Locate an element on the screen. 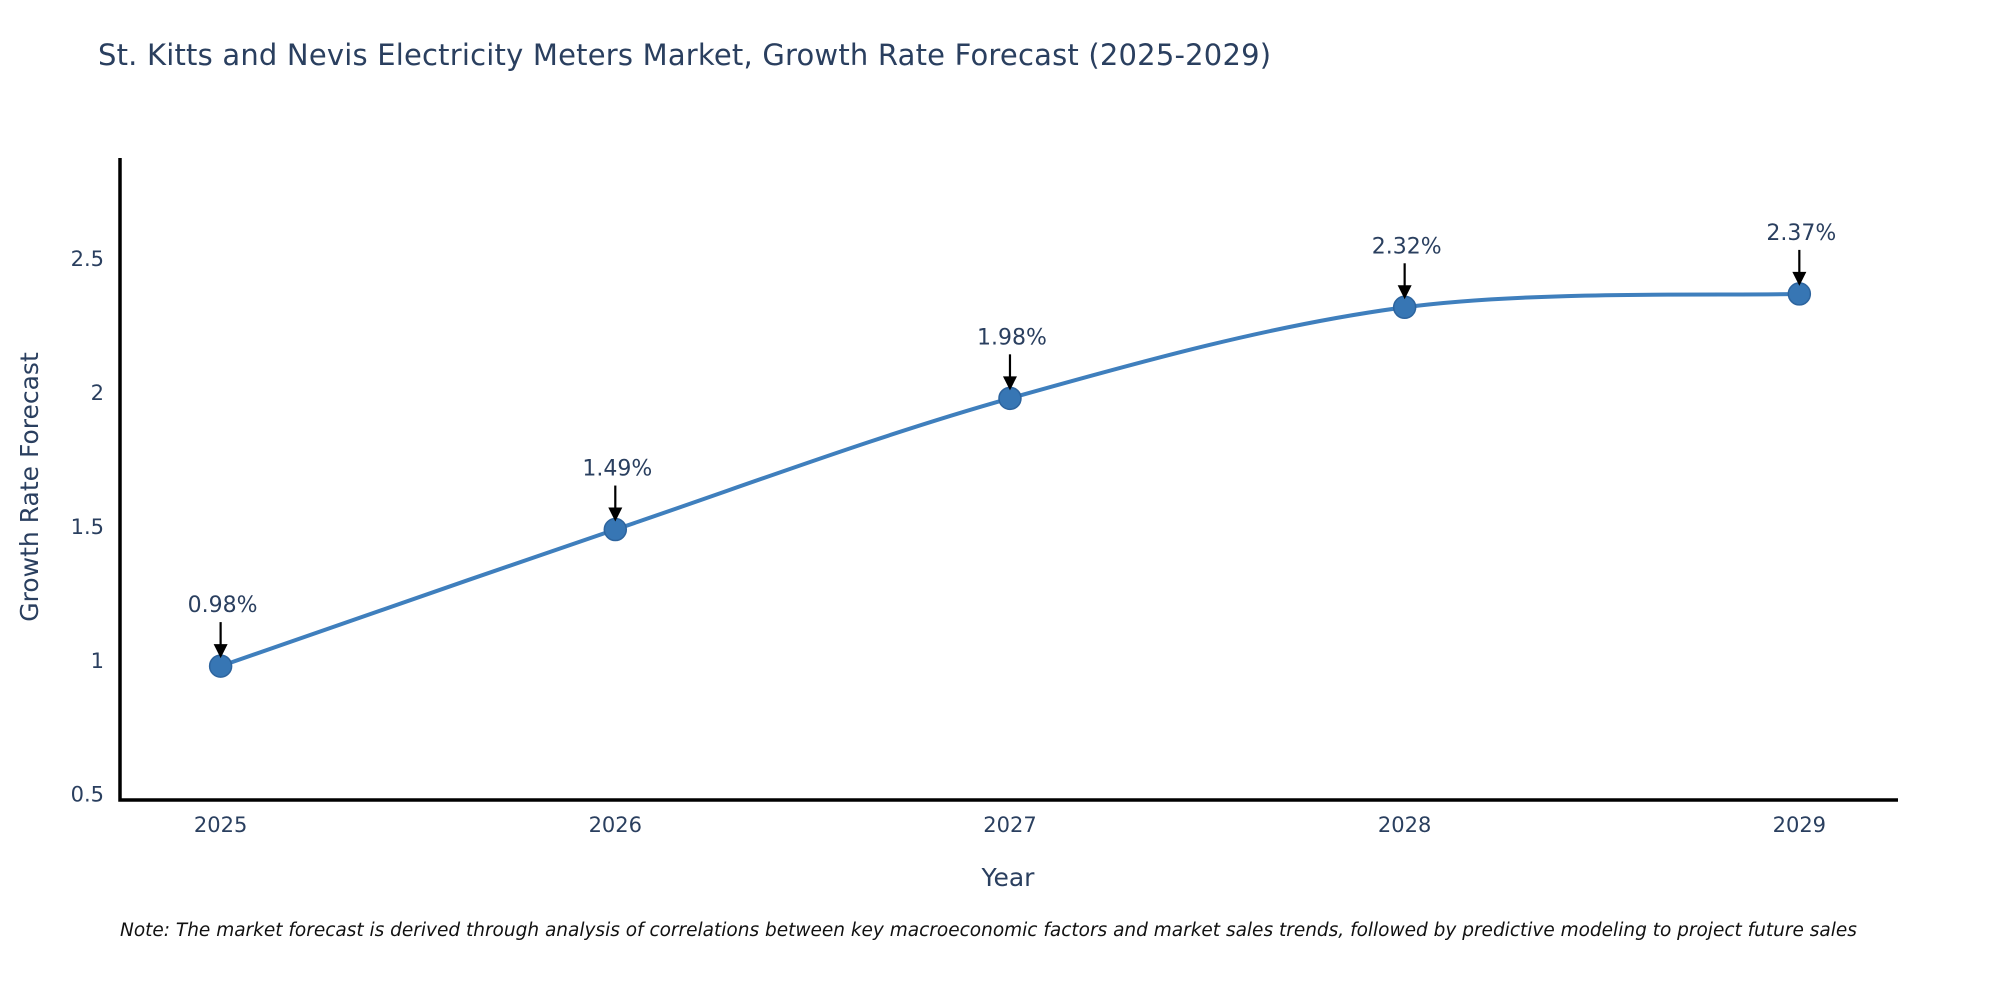  data-point-label: 2.37% is located at coordinates (1801, 233).